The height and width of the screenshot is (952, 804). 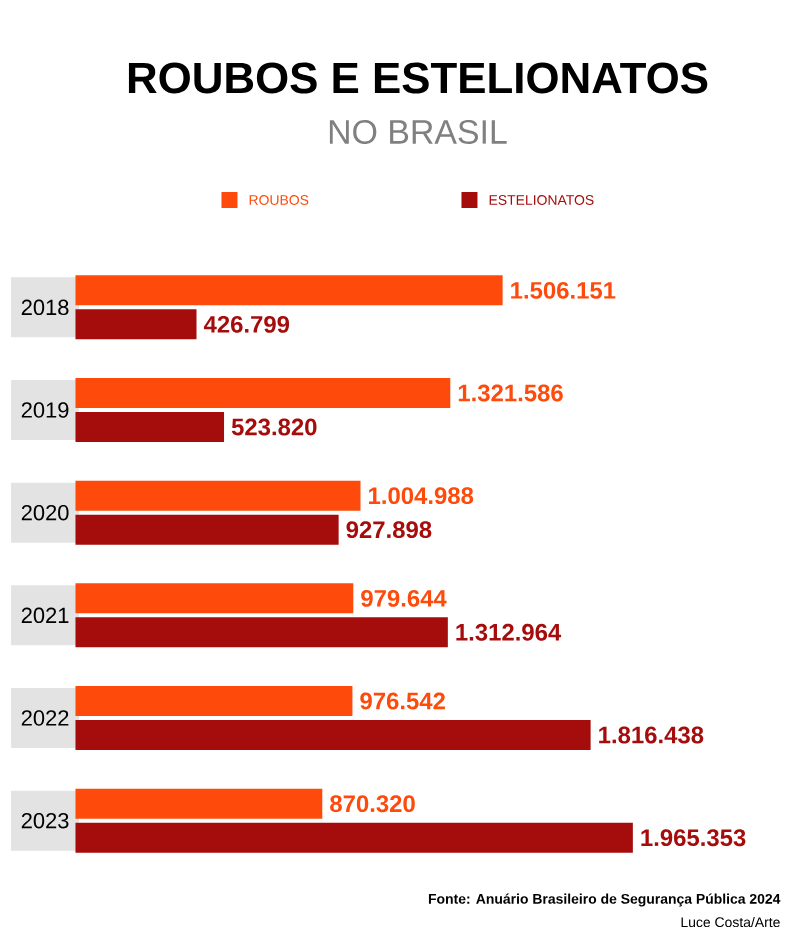 I want to click on data-label: 1.506.151, so click(x=563, y=290).